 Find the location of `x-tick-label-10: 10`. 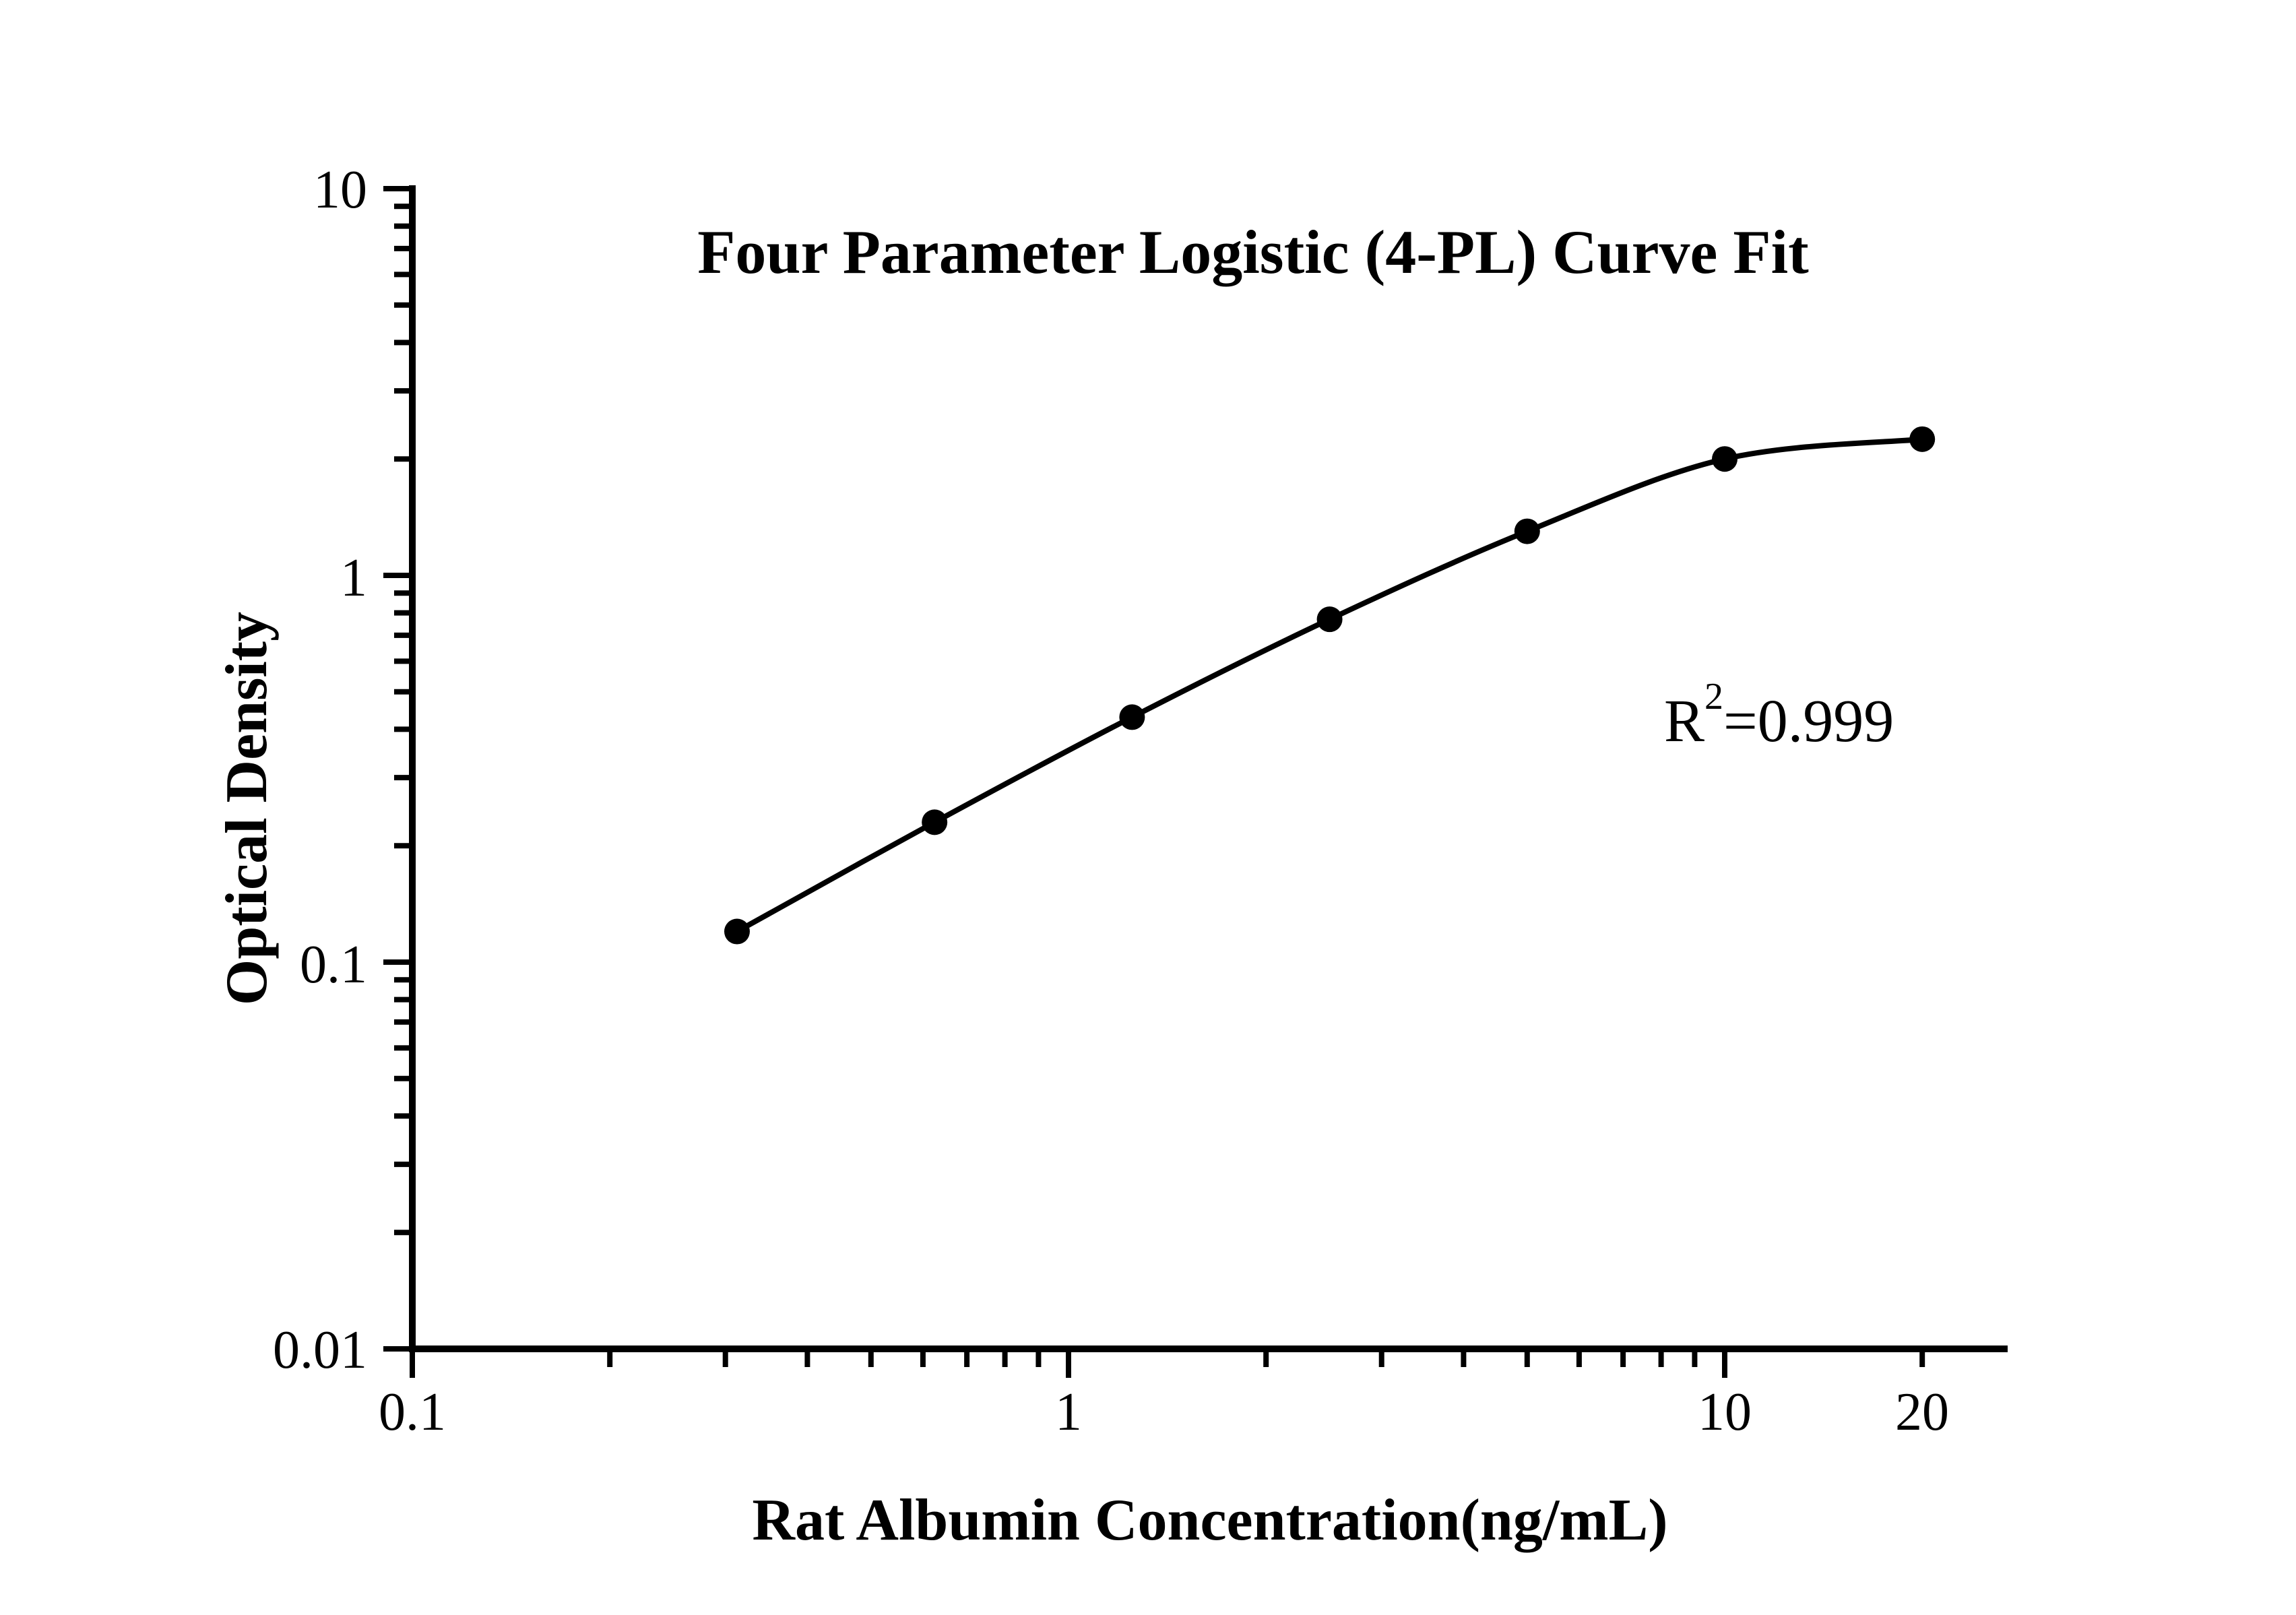

x-tick-label-10: 10 is located at coordinates (1725, 1412).